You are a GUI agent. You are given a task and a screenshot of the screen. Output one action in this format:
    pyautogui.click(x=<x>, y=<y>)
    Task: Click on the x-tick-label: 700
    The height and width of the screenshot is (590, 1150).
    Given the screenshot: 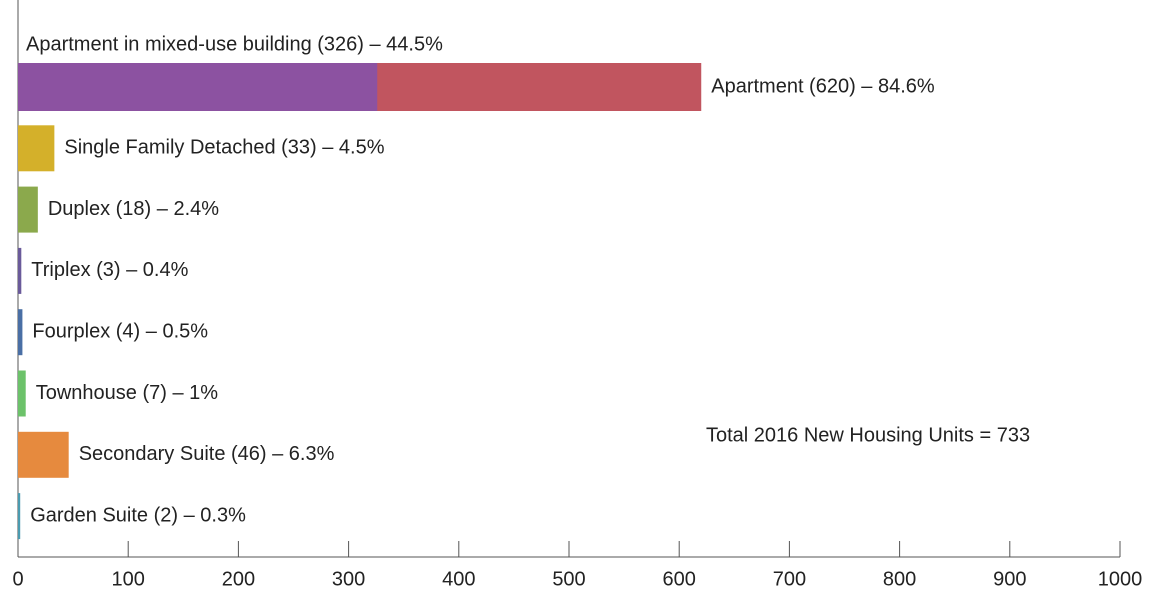 What is the action you would take?
    pyautogui.click(x=789, y=579)
    